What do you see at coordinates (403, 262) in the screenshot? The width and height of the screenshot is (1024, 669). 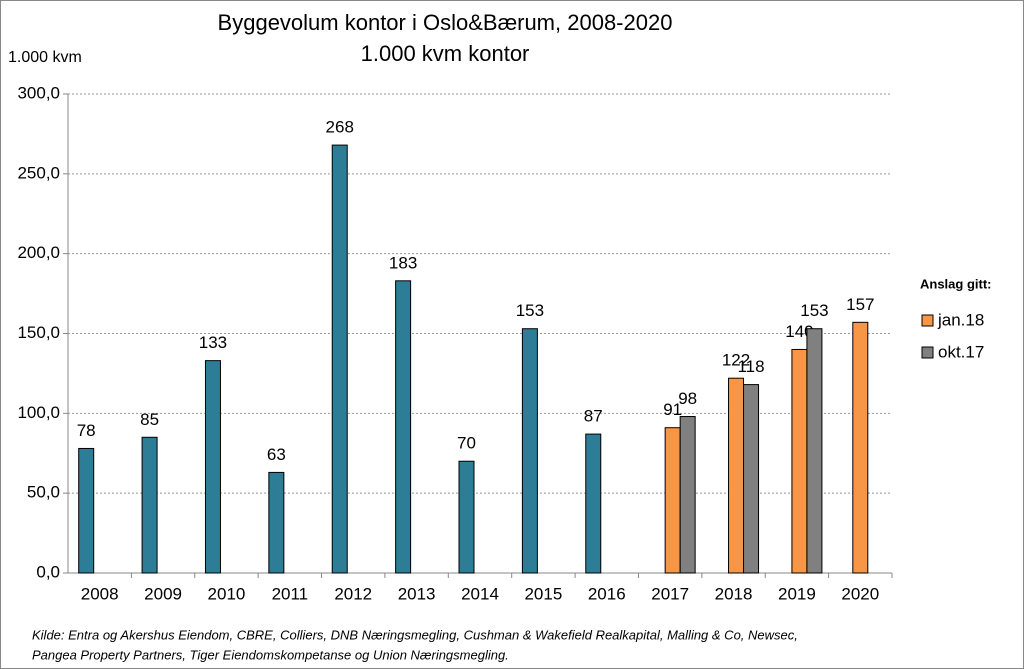 I see `value-label: 183` at bounding box center [403, 262].